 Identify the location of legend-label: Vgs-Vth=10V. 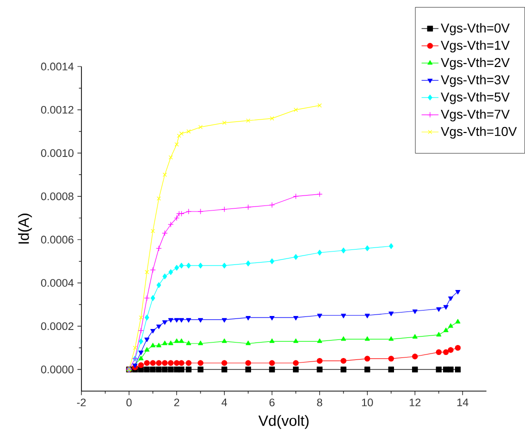
(478, 132).